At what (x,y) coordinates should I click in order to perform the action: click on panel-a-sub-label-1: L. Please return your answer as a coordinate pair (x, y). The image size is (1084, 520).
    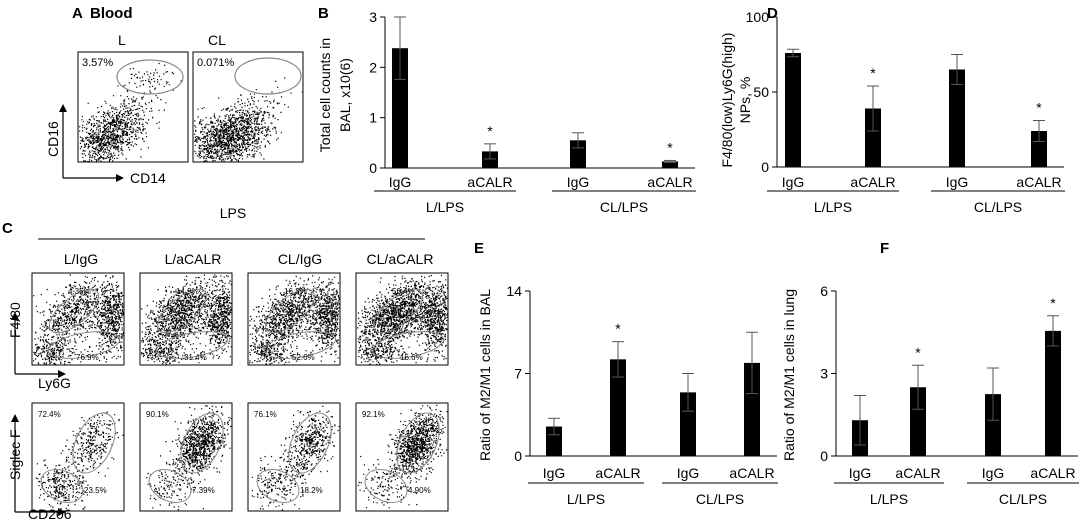
    Looking at the image, I should click on (122, 40).